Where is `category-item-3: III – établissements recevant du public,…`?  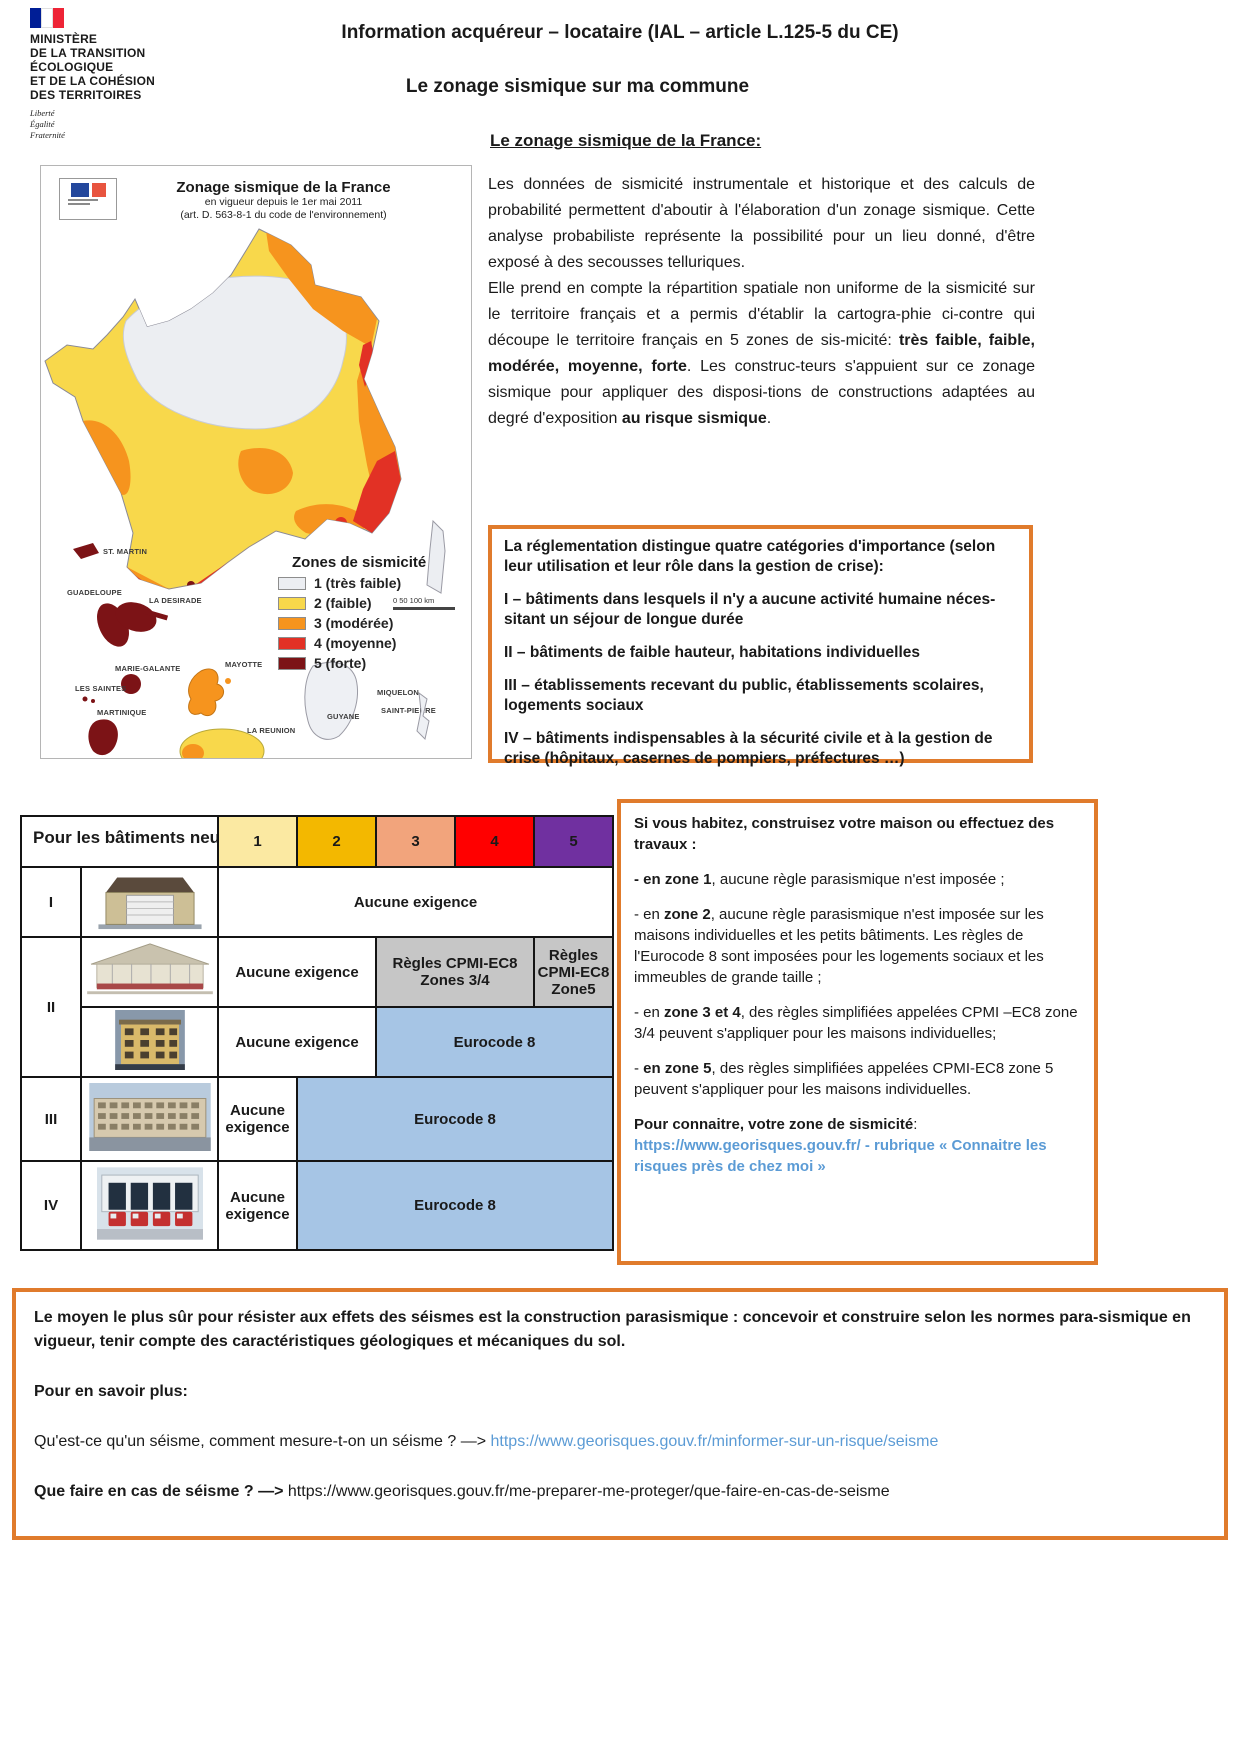
category-item-3: III – établissements recevant du public,… is located at coordinates (744, 695).